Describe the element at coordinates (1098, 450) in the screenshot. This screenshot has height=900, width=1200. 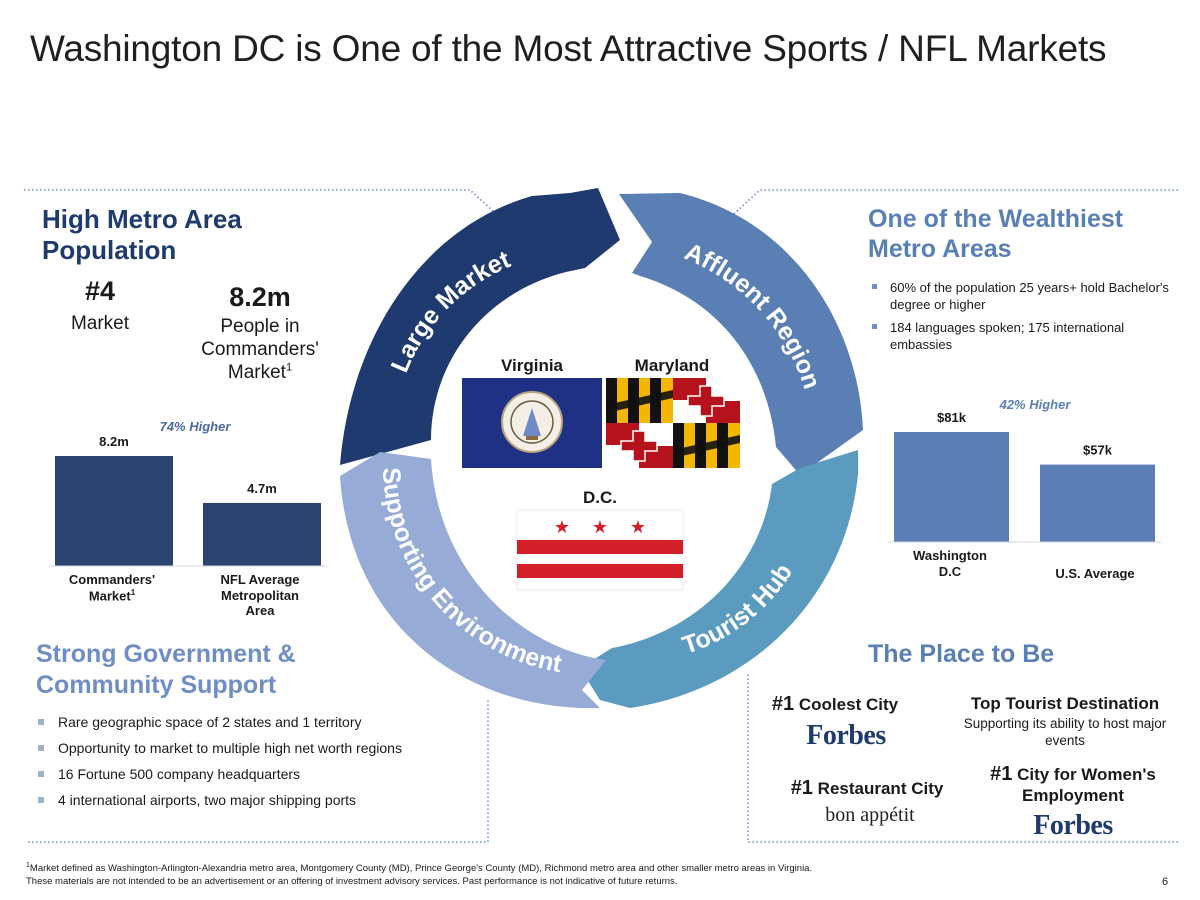
I see `bar-value-label: $57k` at that location.